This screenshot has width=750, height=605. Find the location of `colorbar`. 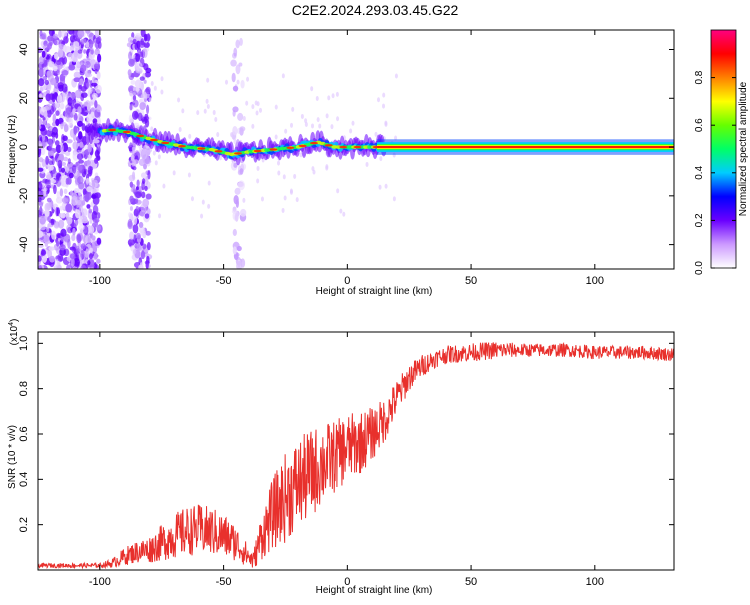

colorbar is located at coordinates (723, 149).